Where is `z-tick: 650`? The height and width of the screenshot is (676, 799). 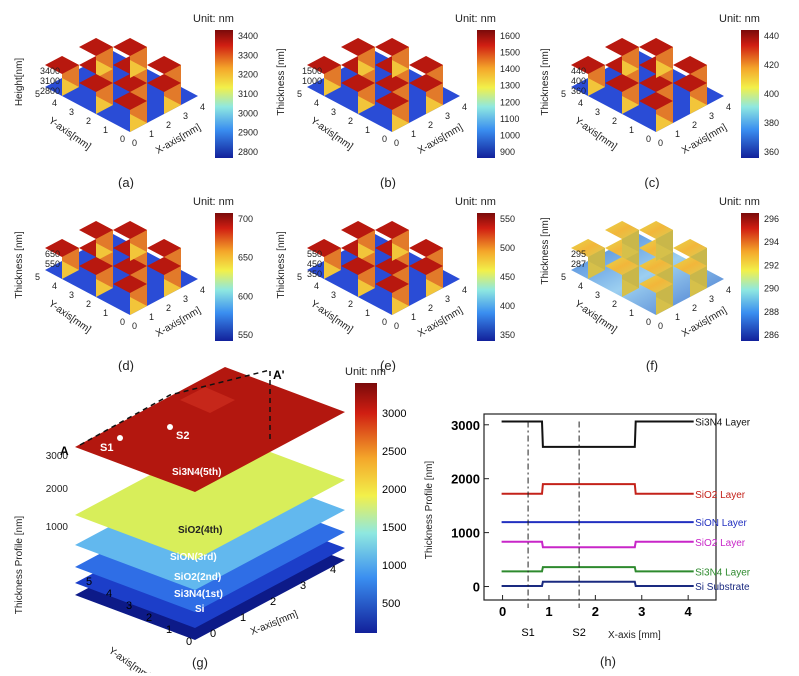
z-tick: 650 is located at coordinates (52, 254).